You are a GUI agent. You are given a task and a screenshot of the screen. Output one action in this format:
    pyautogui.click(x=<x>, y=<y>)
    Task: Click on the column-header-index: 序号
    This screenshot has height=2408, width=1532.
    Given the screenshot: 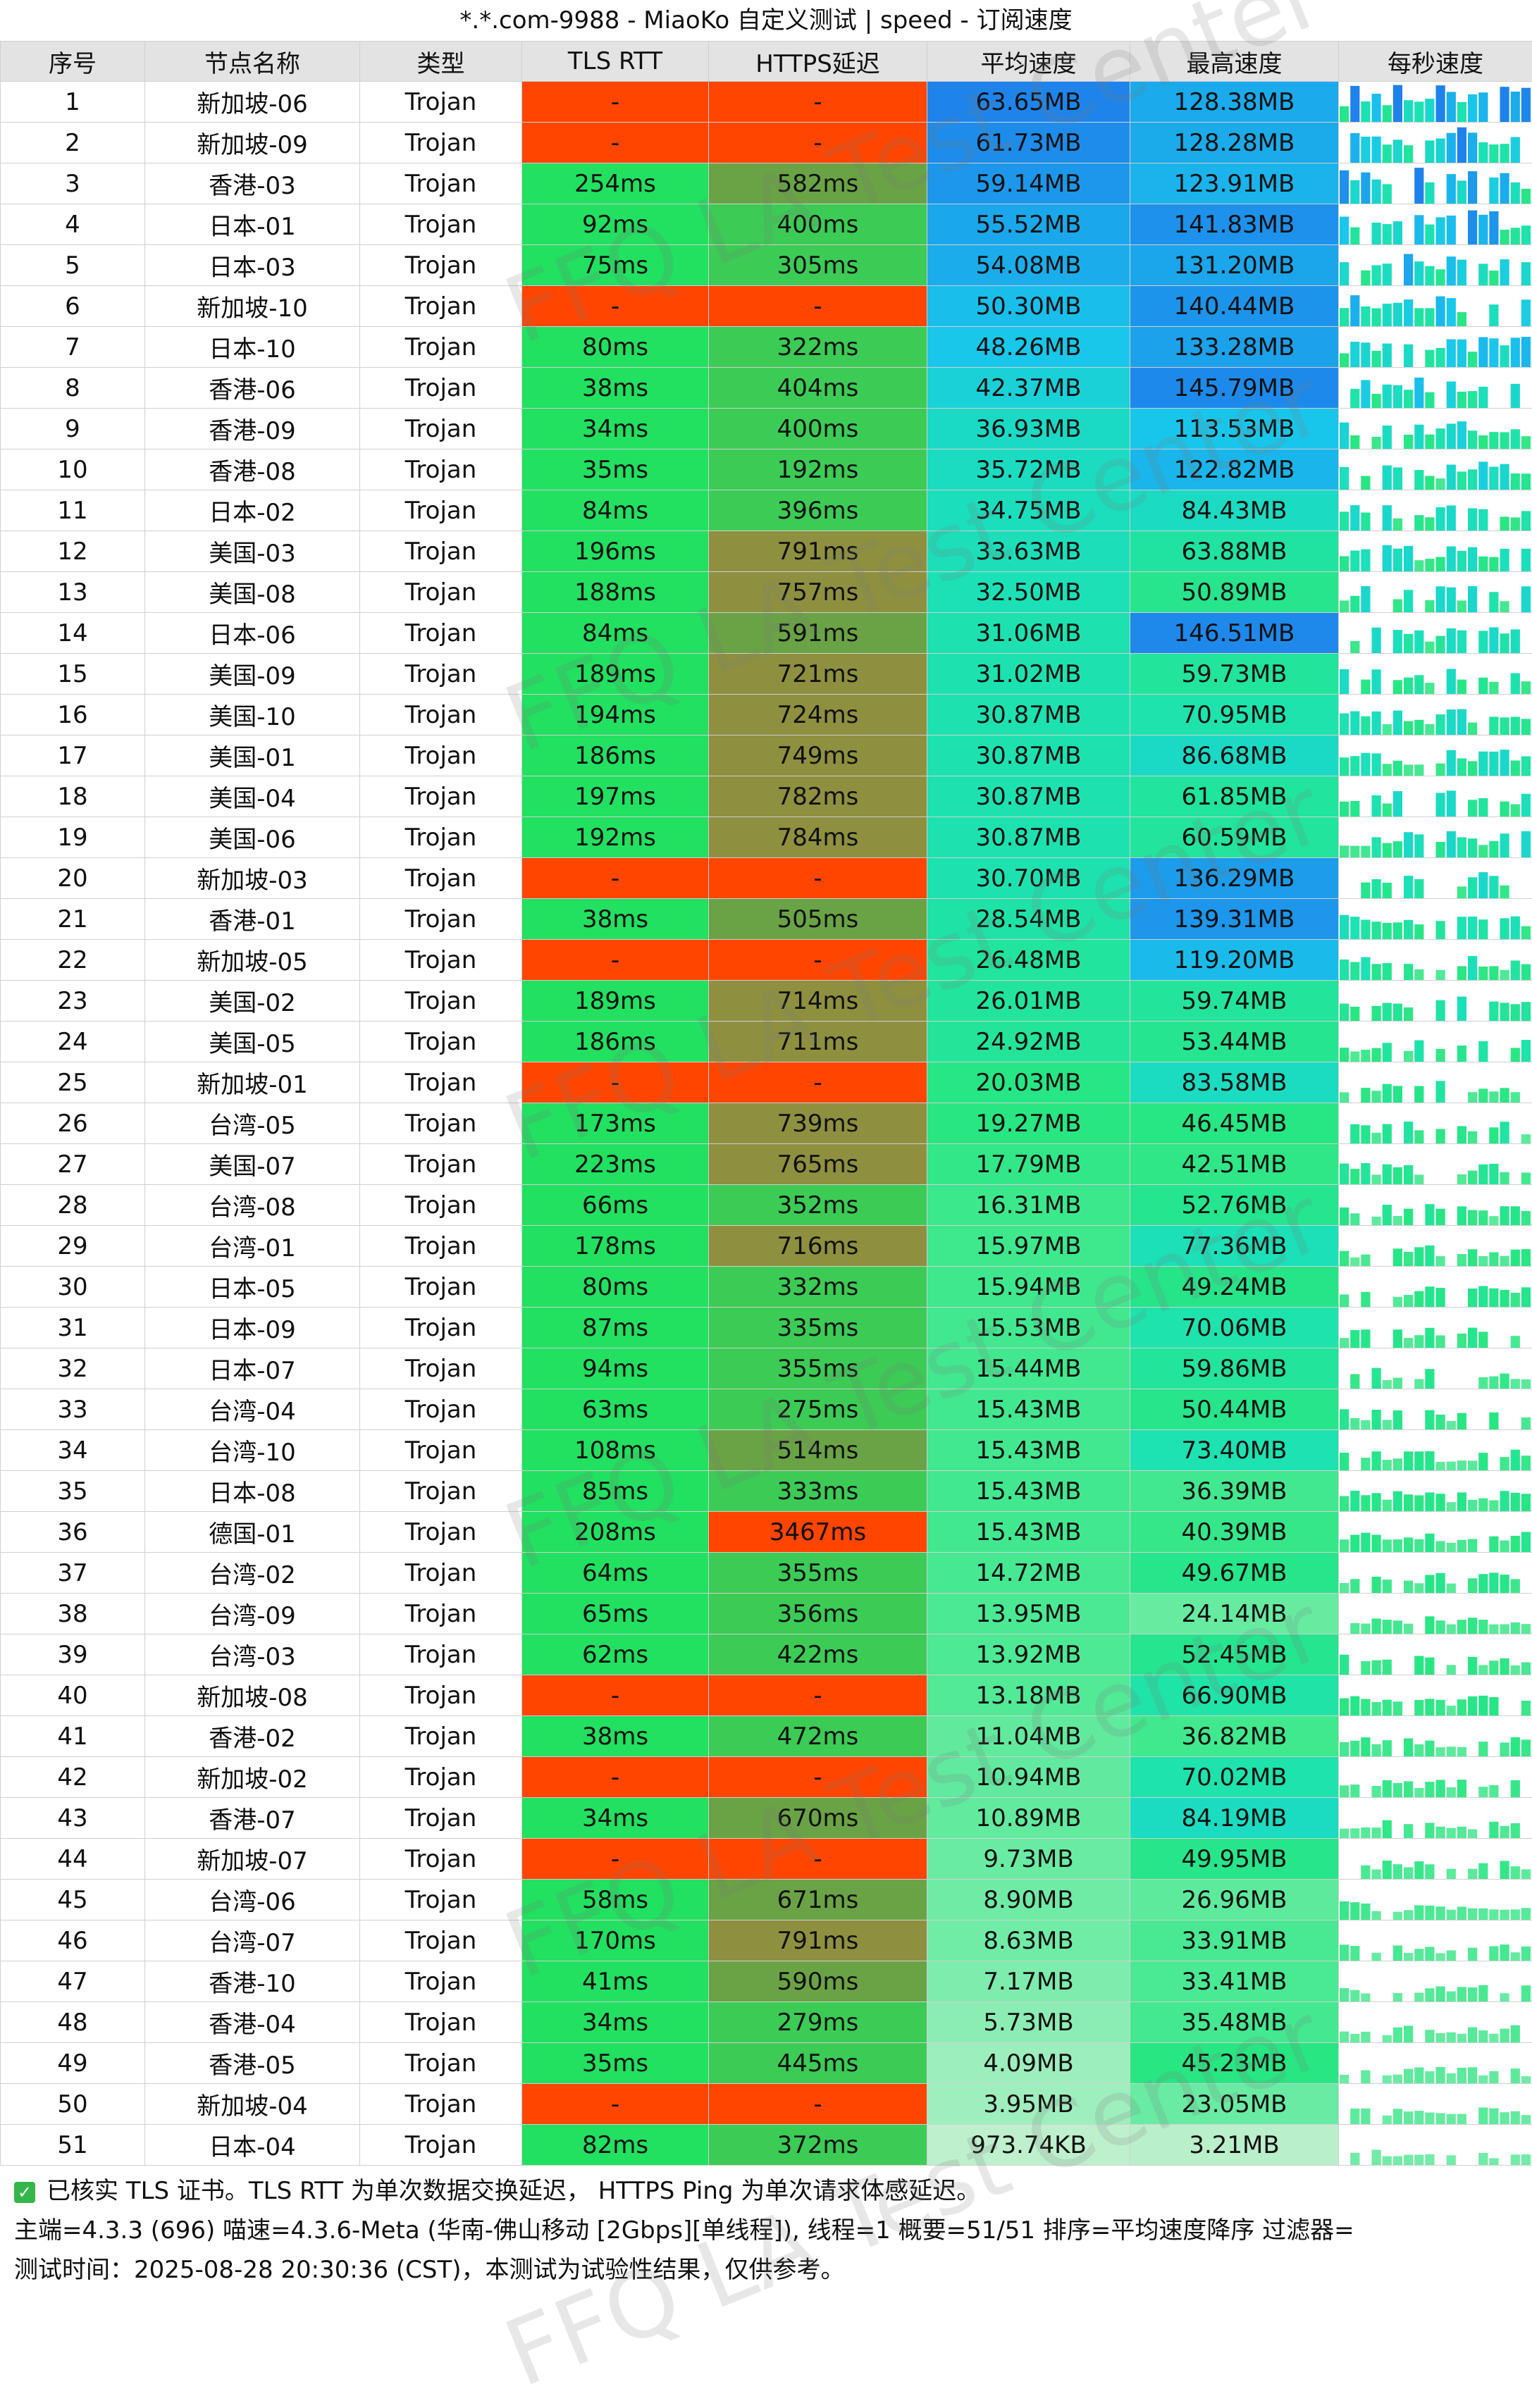 What is the action you would take?
    pyautogui.click(x=73, y=62)
    